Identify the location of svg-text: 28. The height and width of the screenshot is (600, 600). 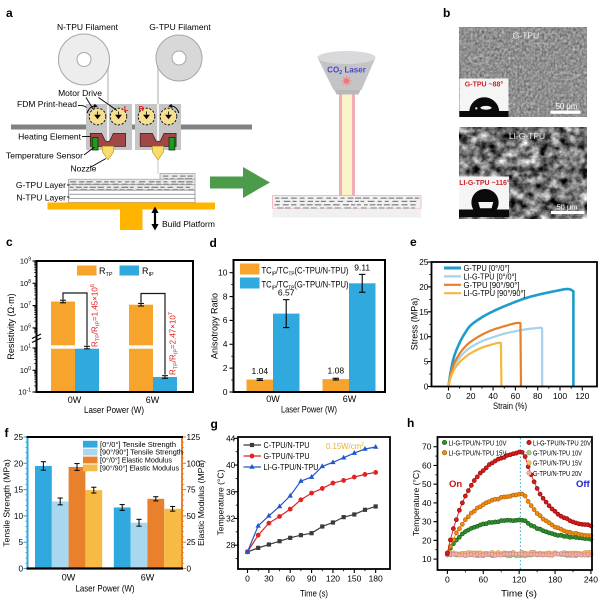
(231, 545).